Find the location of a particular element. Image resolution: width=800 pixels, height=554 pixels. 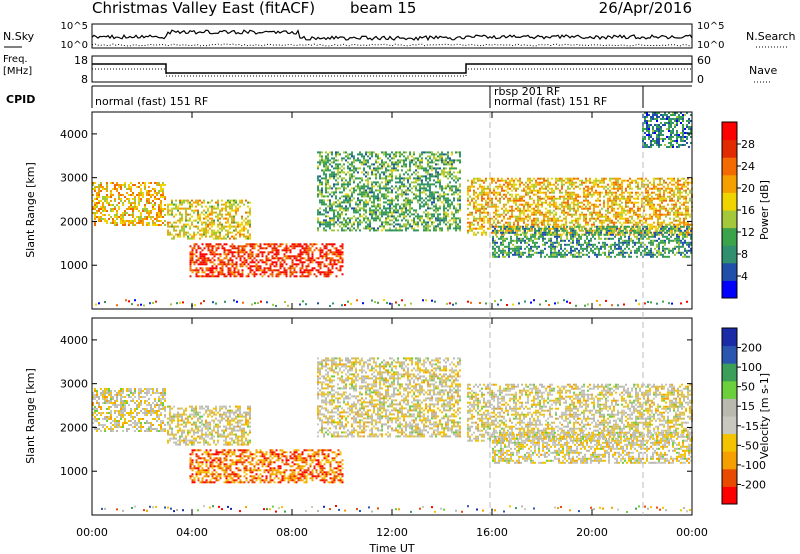

nave-trace is located at coordinates (392, 72).